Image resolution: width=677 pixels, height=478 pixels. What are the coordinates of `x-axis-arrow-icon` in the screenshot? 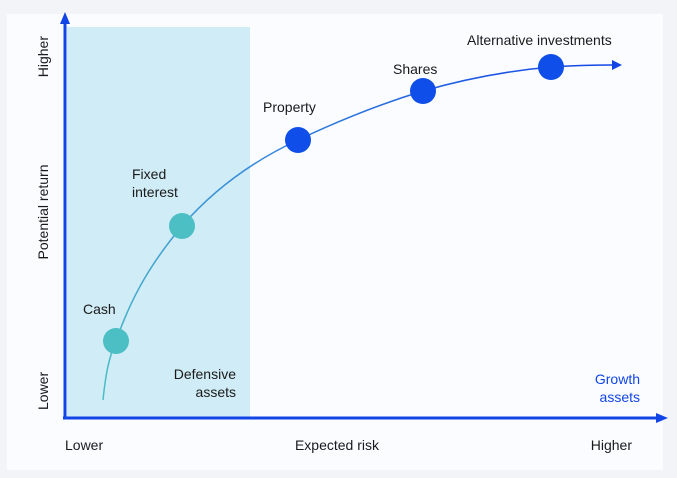 It's located at (662, 418).